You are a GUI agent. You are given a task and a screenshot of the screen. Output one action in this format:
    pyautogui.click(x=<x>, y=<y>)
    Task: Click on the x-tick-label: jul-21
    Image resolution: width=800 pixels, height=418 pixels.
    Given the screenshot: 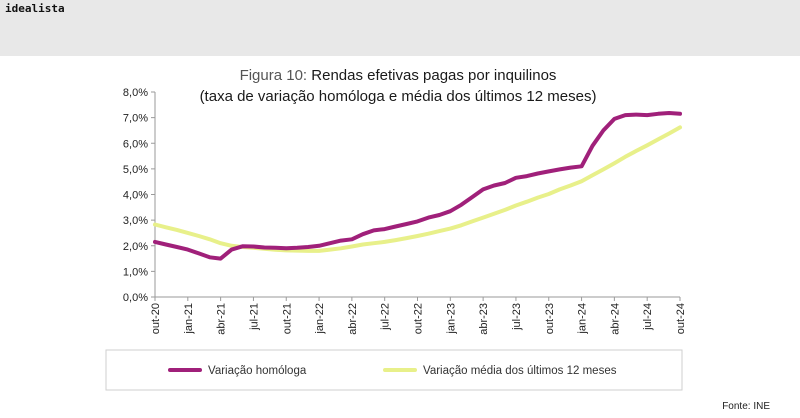 What is the action you would take?
    pyautogui.click(x=254, y=317)
    